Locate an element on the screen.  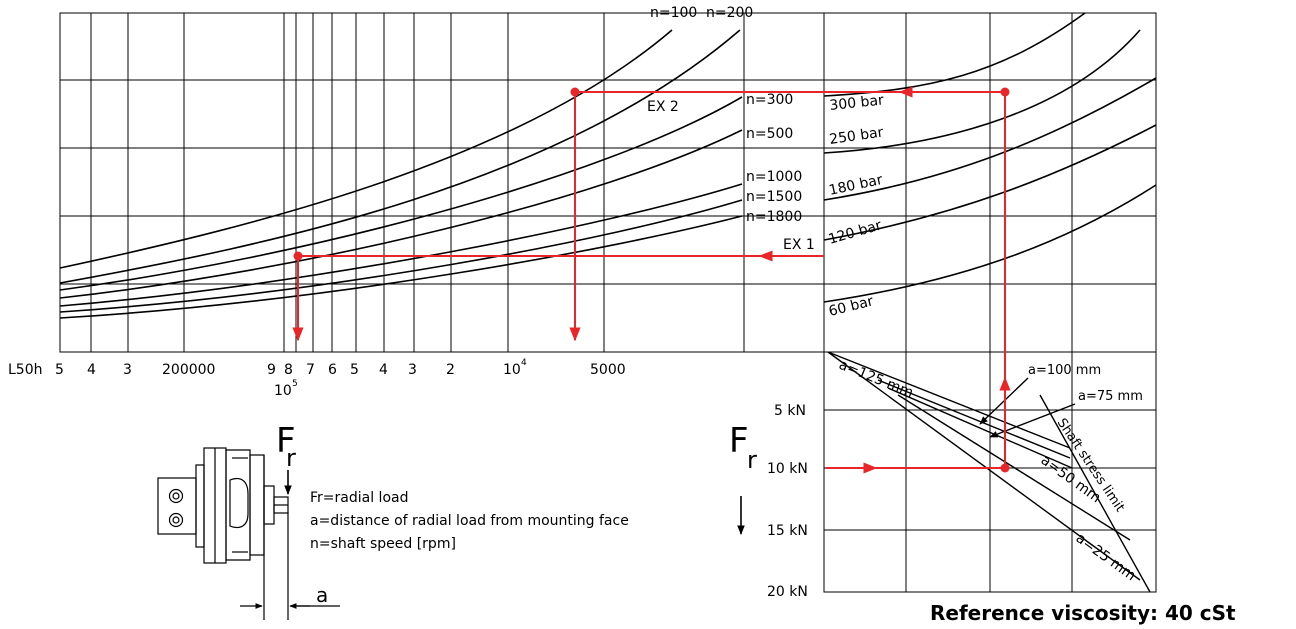
legend-a-symbol: a is located at coordinates (322, 595).